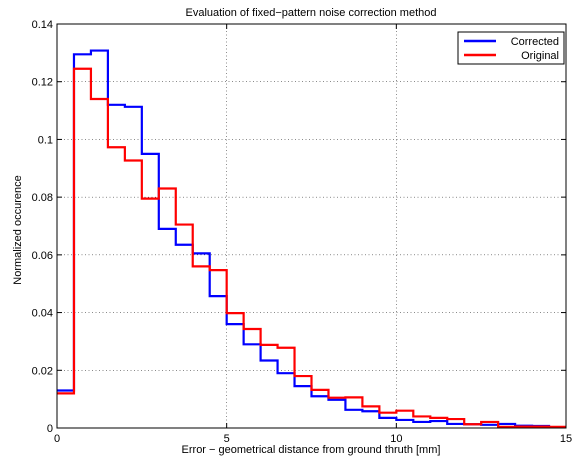 Image resolution: width=576 pixels, height=459 pixels. Describe the element at coordinates (535, 42) in the screenshot. I see `legend-label-corrected: Corrected` at that location.